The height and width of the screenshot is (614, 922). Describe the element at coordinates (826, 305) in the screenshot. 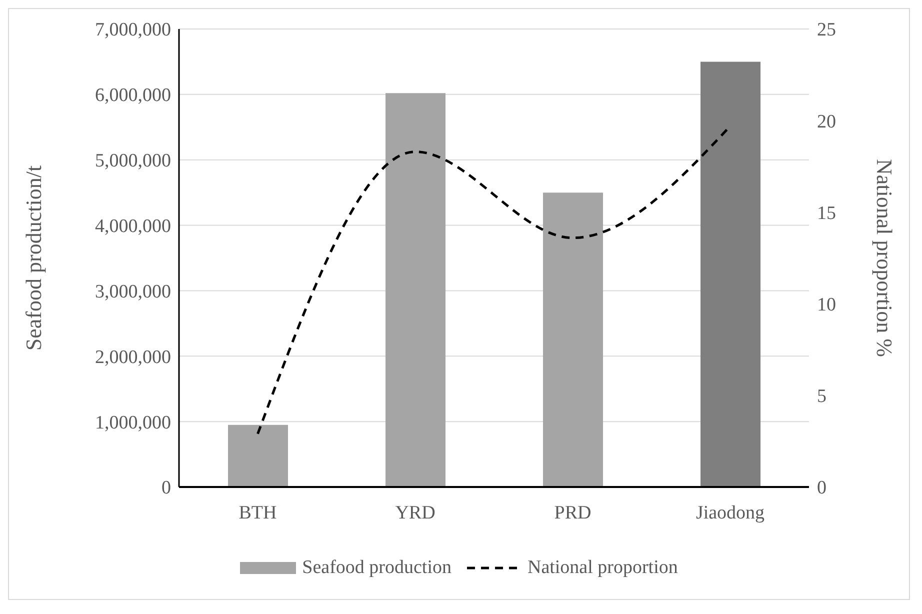

I see `y2-tick-label: 10` at that location.